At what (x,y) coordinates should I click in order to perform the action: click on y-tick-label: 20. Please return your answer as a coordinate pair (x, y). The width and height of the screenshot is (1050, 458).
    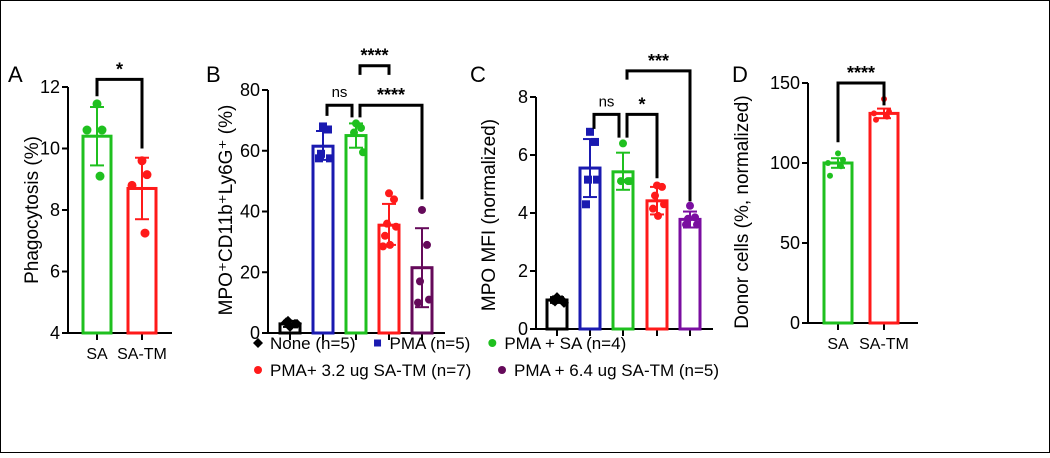
    Looking at the image, I should click on (250, 272).